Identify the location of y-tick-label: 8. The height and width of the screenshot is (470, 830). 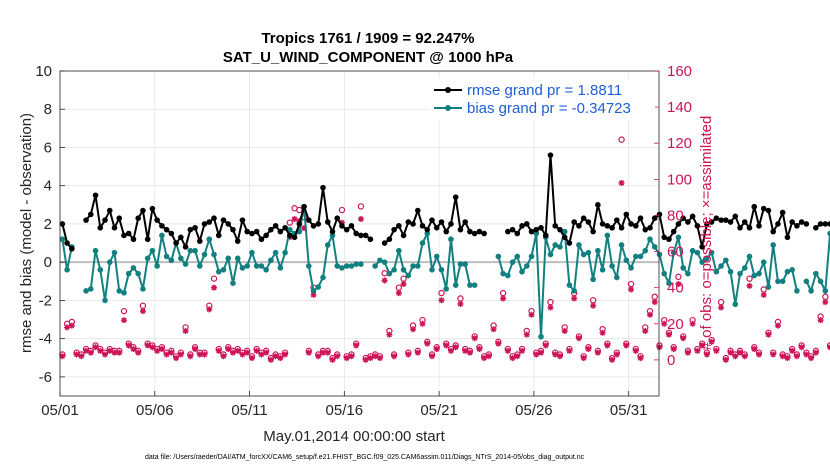
(48, 109).